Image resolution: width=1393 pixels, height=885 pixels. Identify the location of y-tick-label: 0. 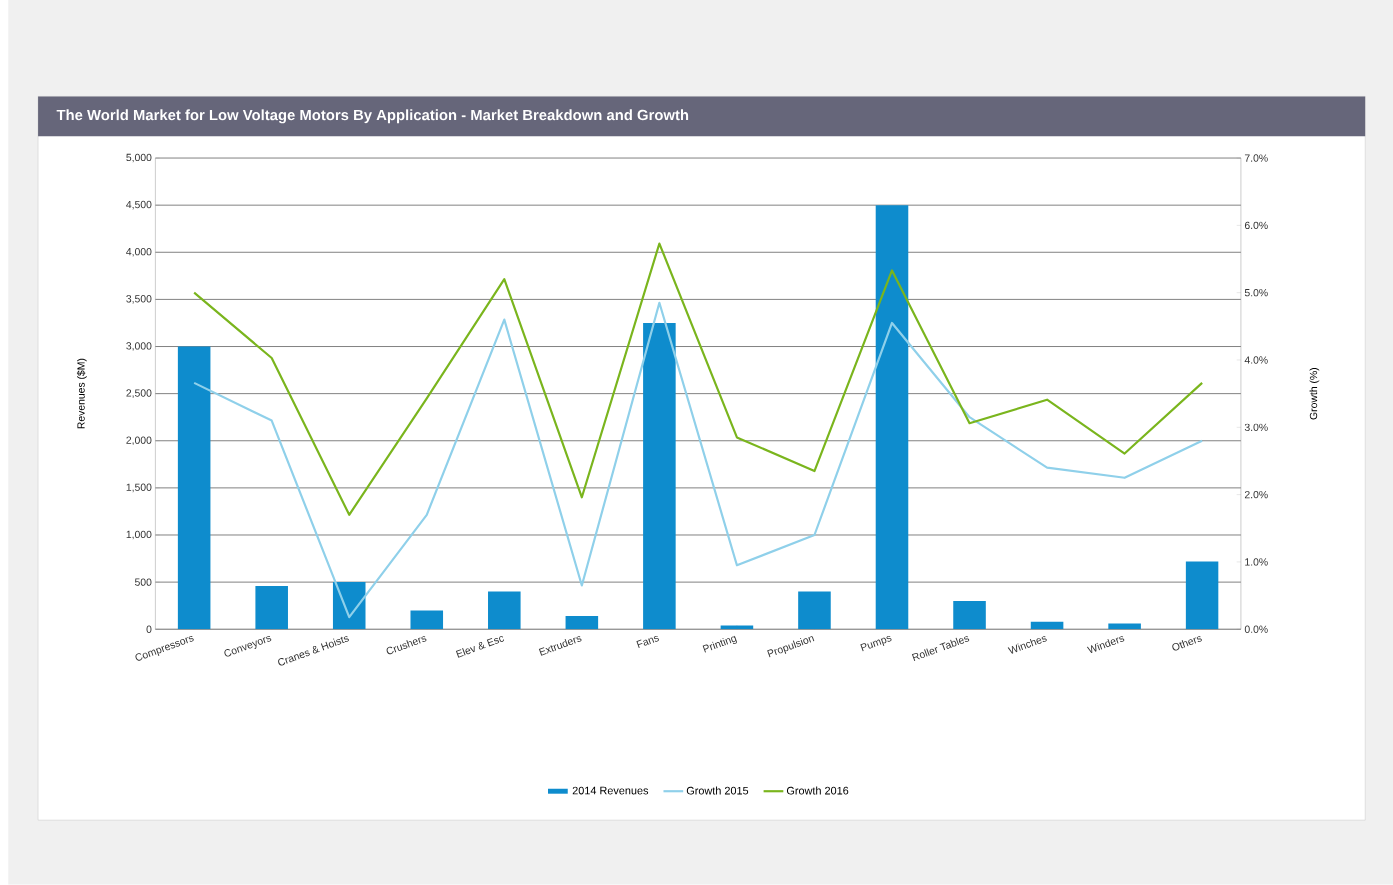
(149, 629).